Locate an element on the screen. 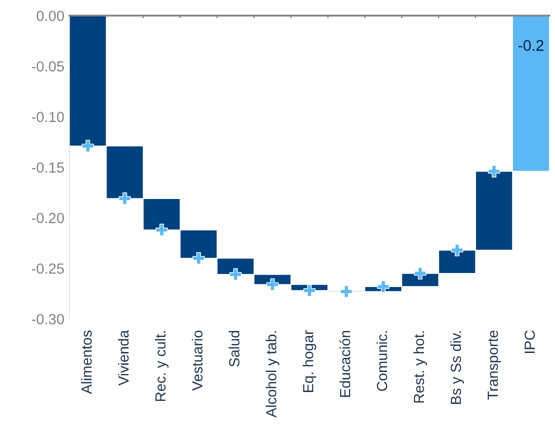  y-tick-label: -0.05 is located at coordinates (48, 66).